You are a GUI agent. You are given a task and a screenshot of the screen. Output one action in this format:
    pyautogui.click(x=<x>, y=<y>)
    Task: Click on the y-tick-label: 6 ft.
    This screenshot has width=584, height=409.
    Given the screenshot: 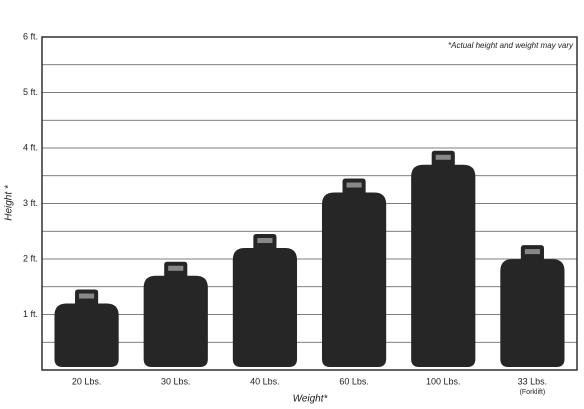 What is the action you would take?
    pyautogui.click(x=30, y=36)
    